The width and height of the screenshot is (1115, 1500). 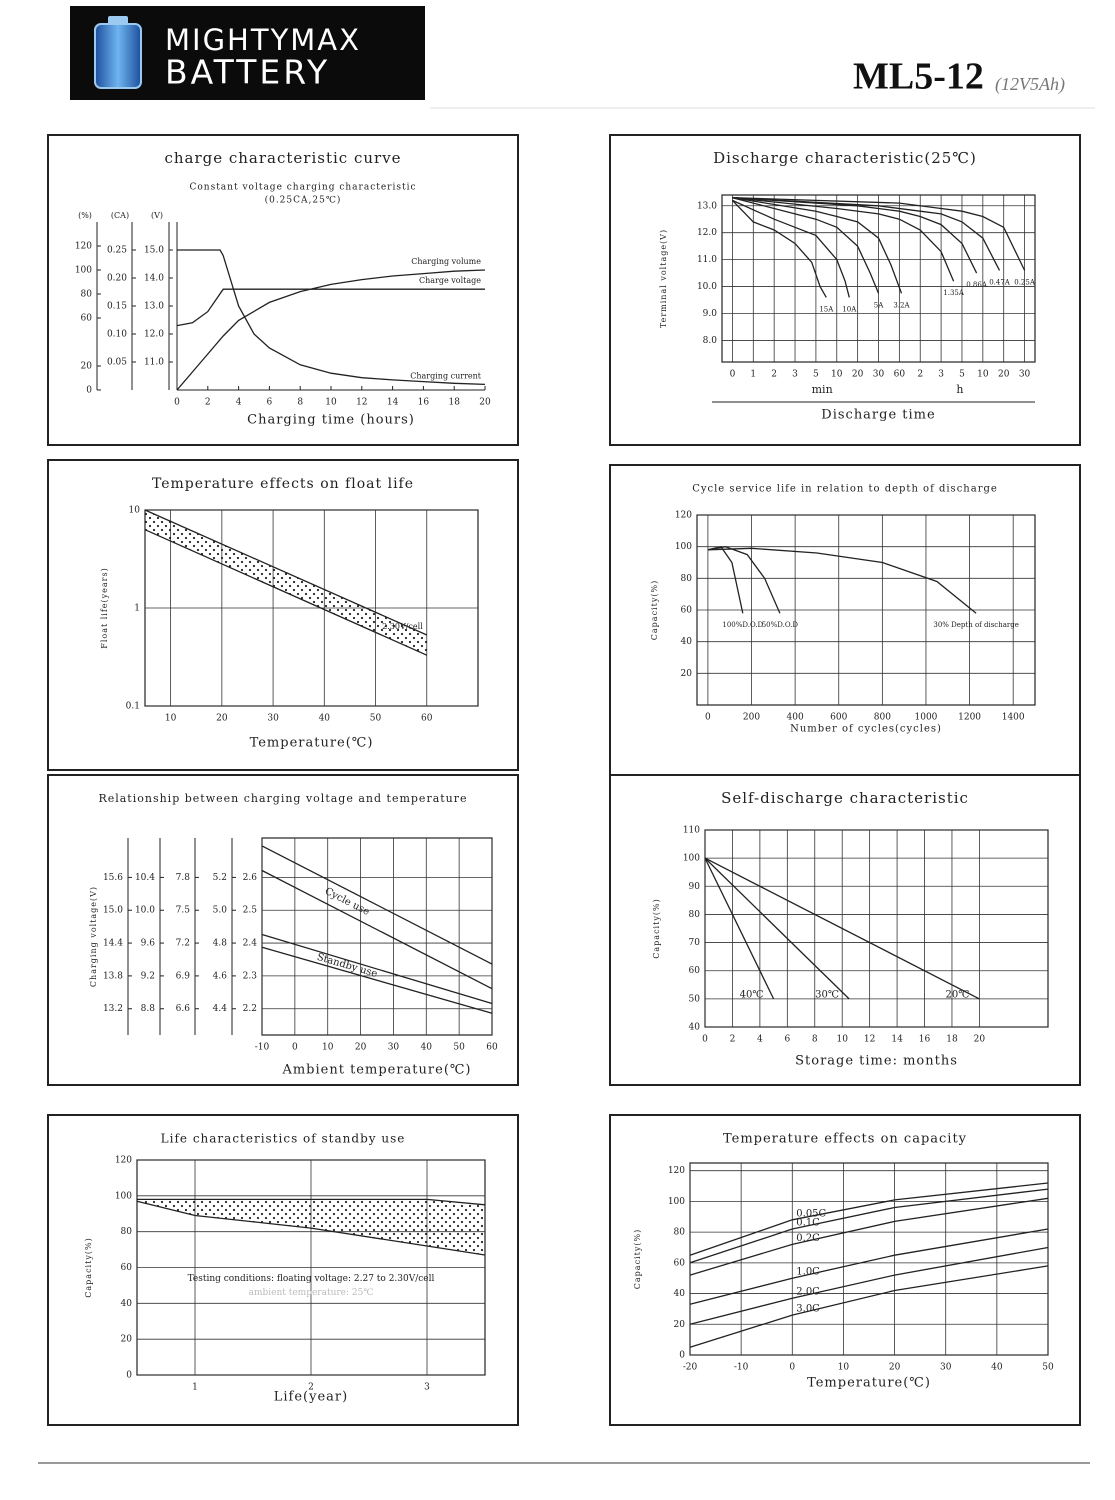 I want to click on series-label: 3.2A, so click(x=901, y=305).